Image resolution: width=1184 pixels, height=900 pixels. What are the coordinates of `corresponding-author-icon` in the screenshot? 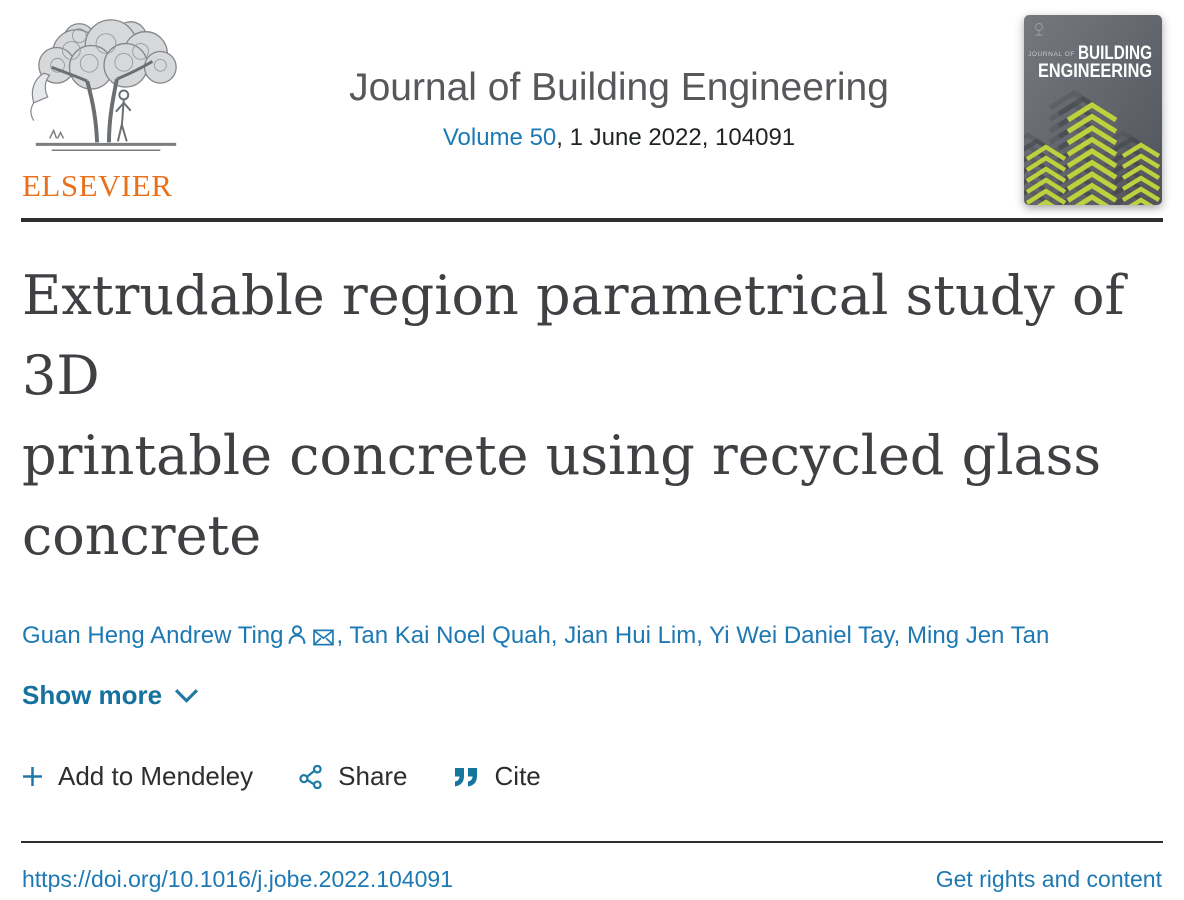 It's located at (296, 634).